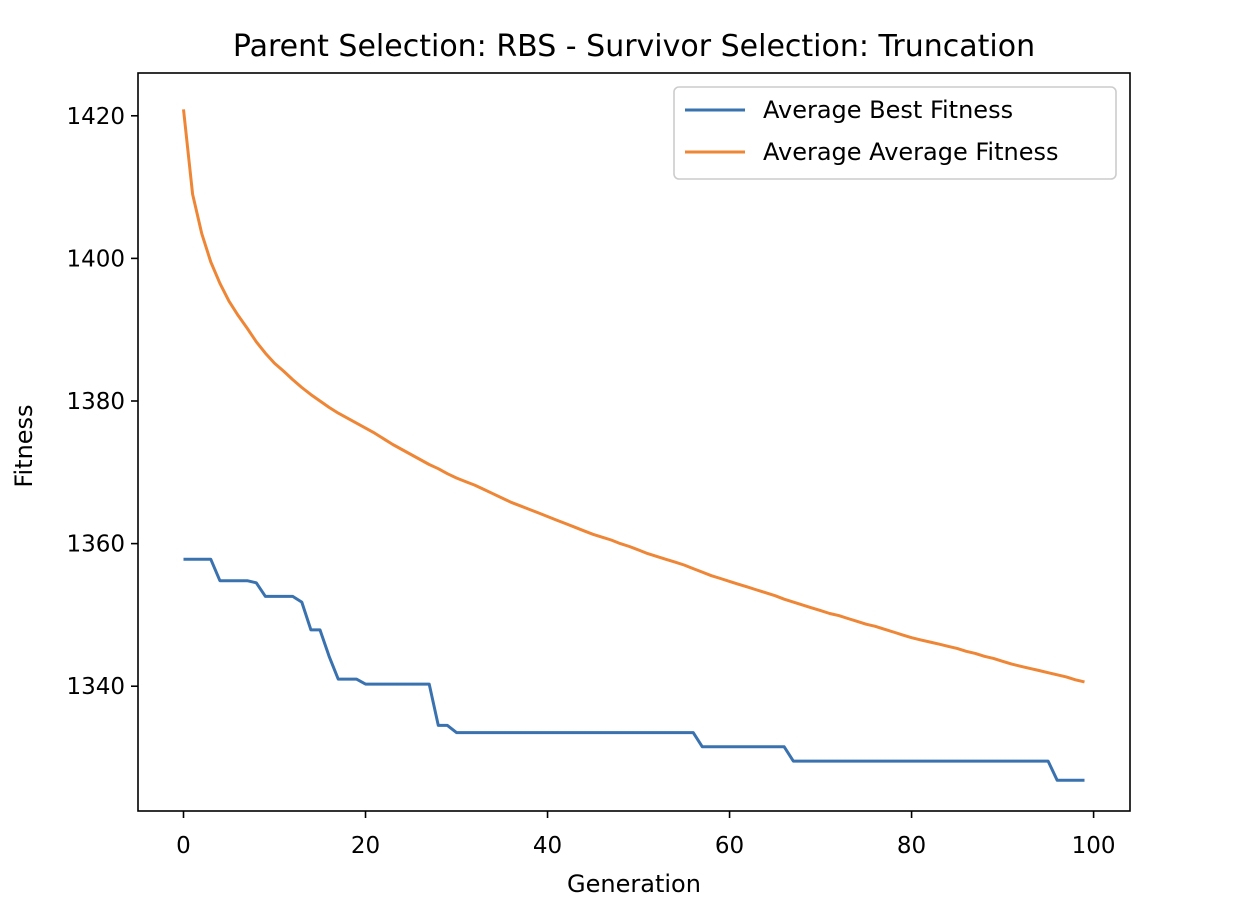 This screenshot has height=908, width=1242. What do you see at coordinates (634, 884) in the screenshot?
I see `x-axis-label: Generation` at bounding box center [634, 884].